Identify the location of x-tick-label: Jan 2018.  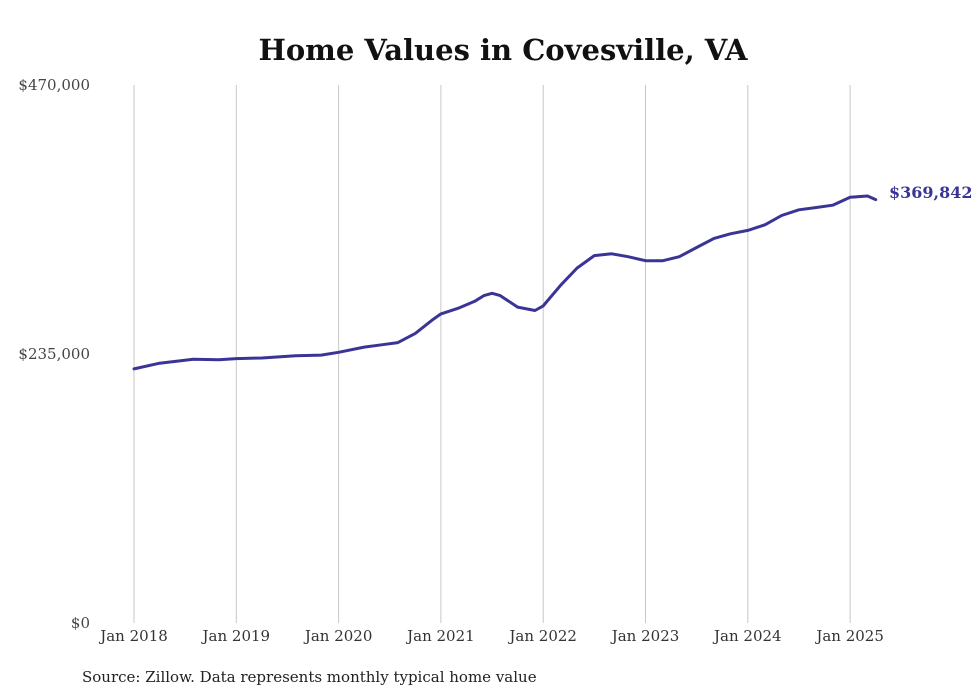
(133, 636).